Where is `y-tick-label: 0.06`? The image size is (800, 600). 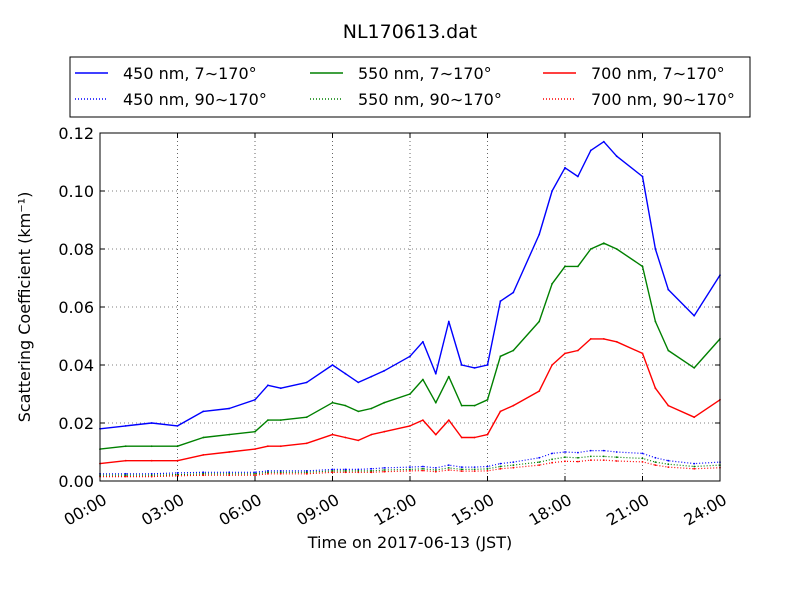 y-tick-label: 0.06 is located at coordinates (76, 307).